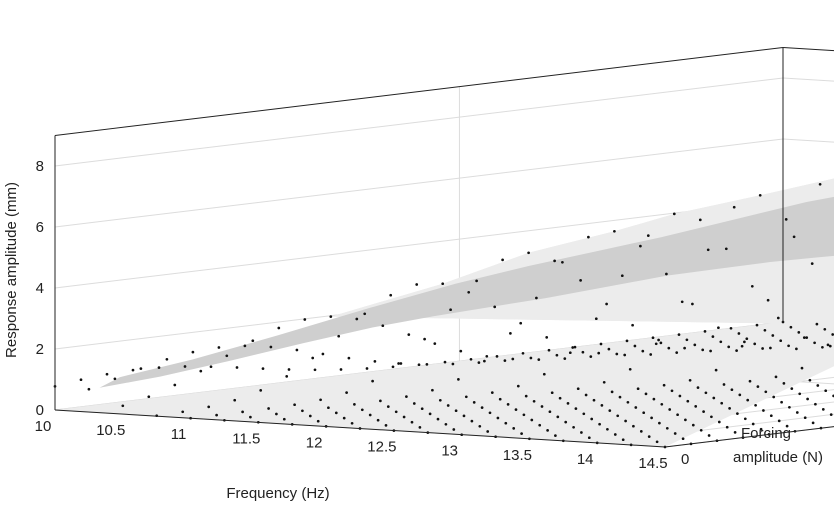  I want to click on x-axis-label: Frequency (Hz), so click(277, 493).